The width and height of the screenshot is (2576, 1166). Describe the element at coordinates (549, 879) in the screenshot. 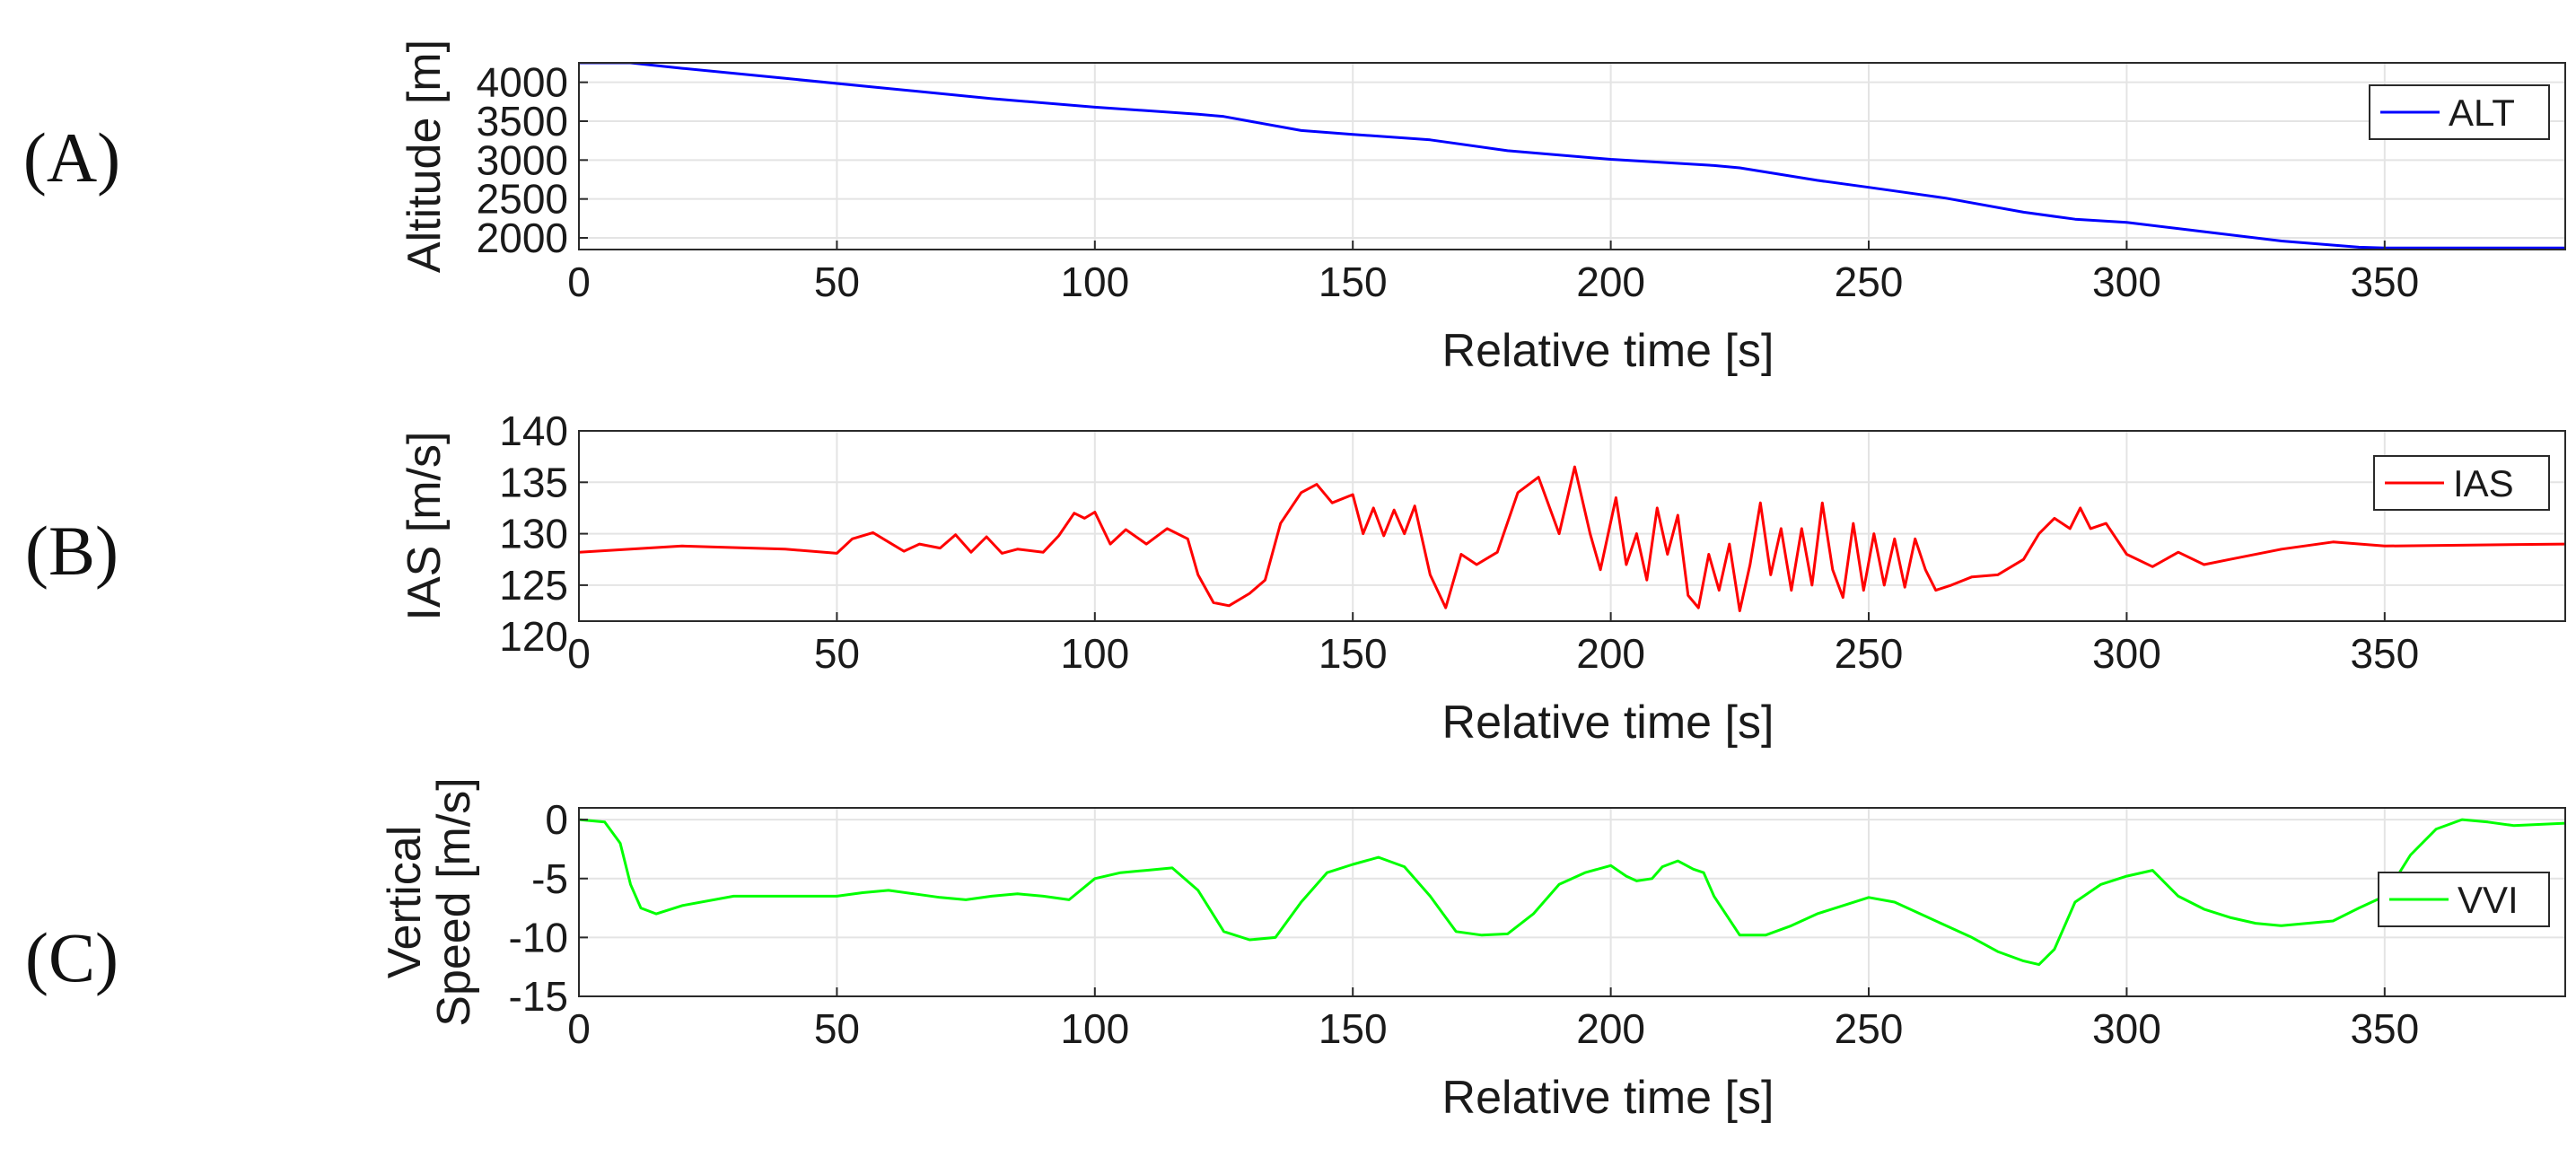

I see `y-tick-label: -5` at that location.